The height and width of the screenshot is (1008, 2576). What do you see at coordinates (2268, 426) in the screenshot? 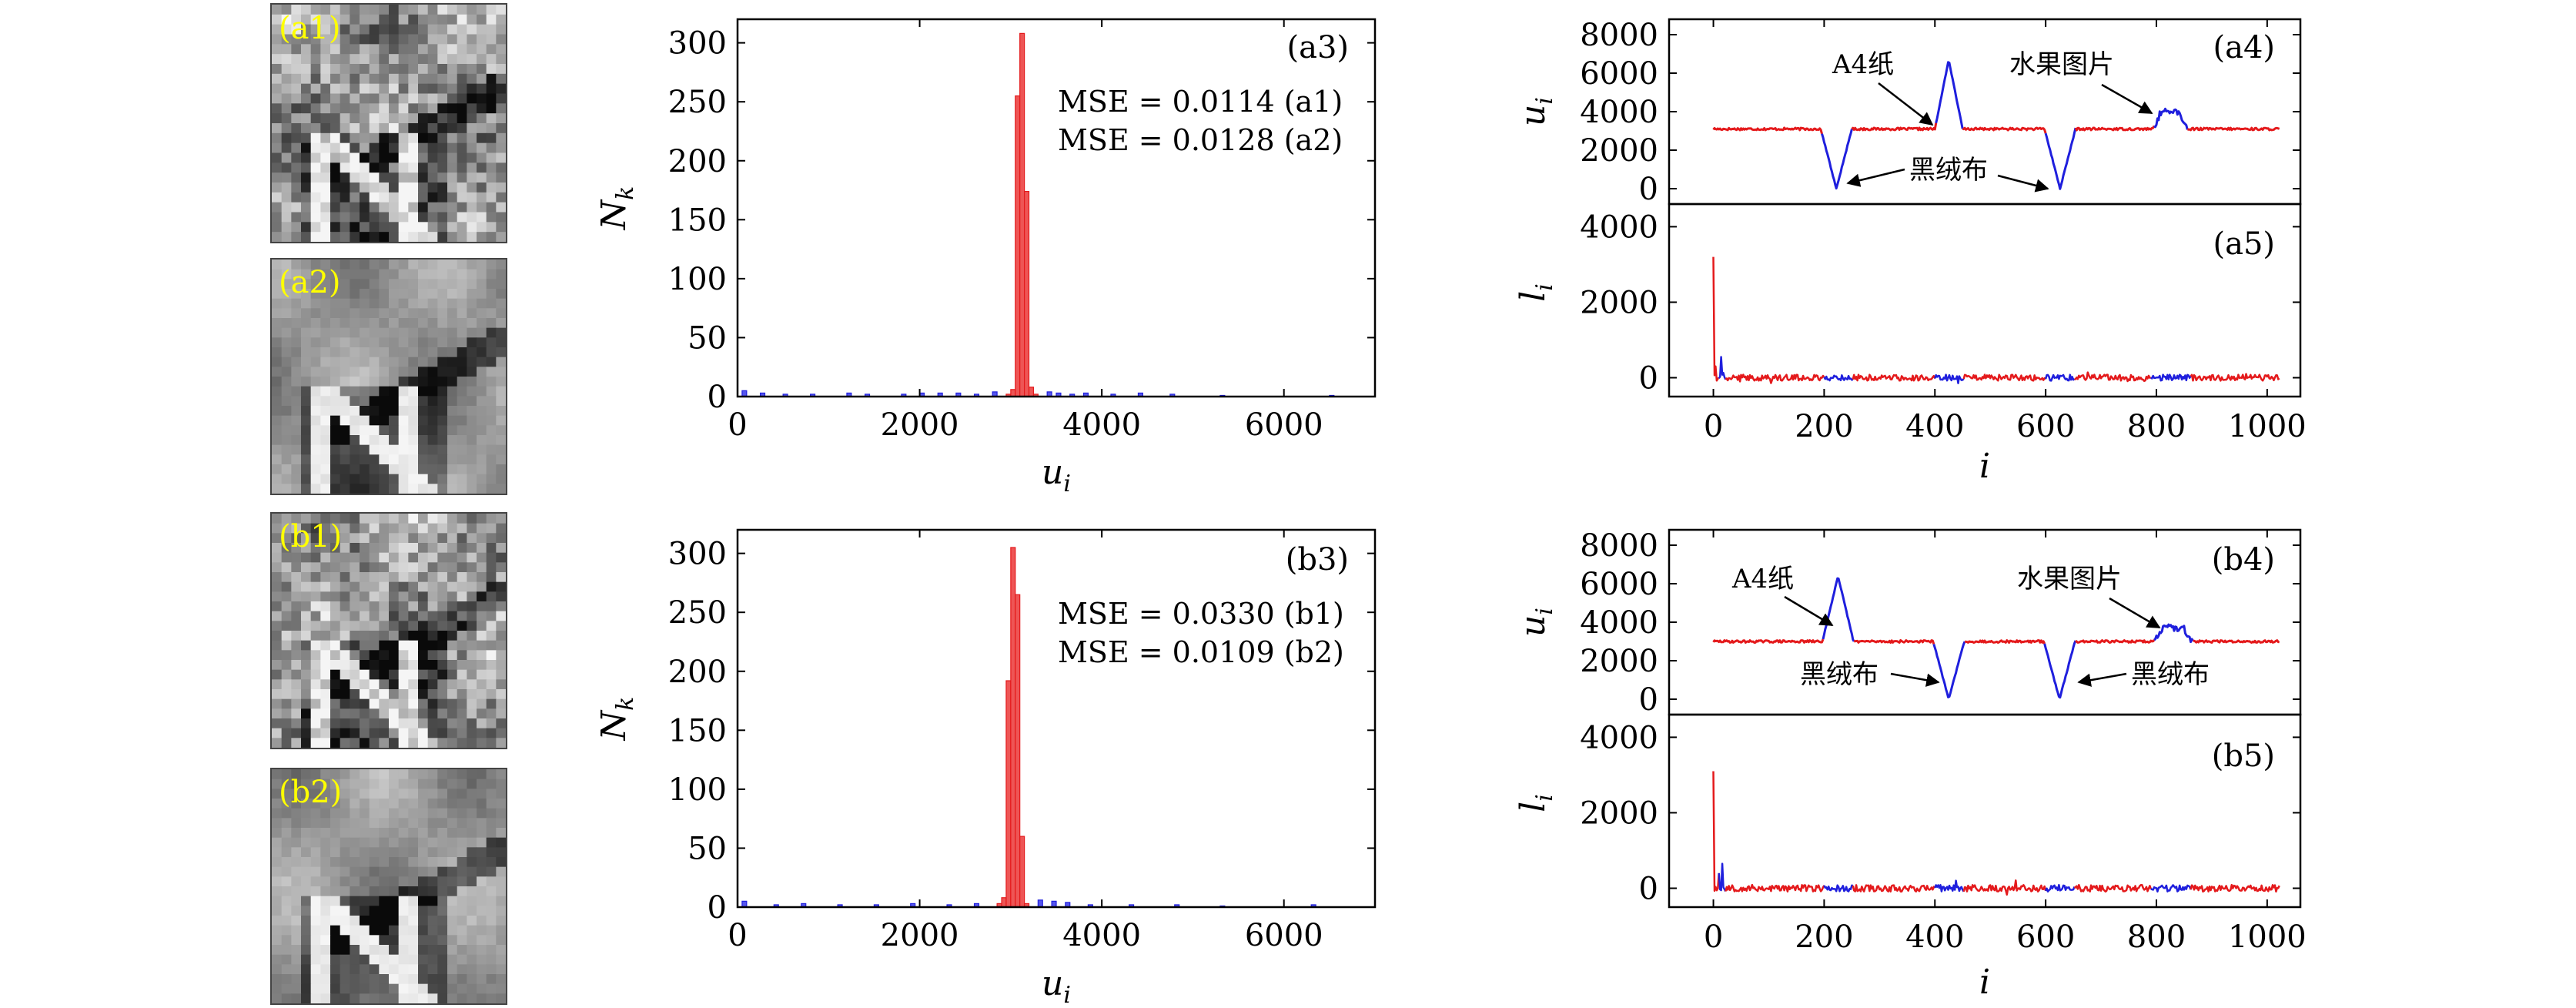
I see `x-tick-label: 1000` at bounding box center [2268, 426].